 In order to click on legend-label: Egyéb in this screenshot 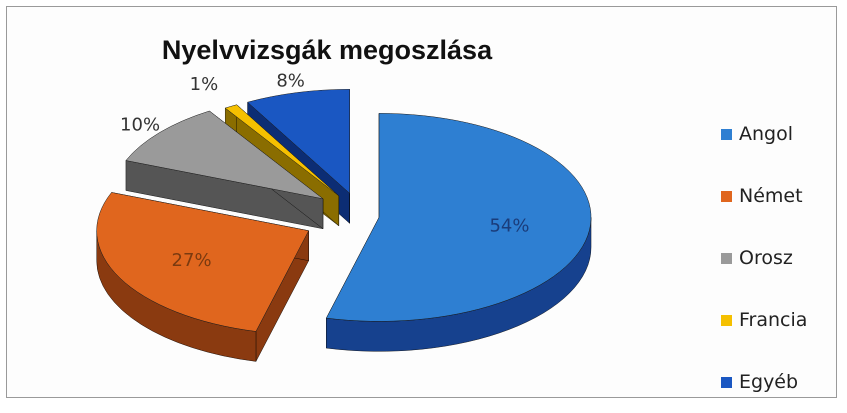, I will do `click(769, 382)`.